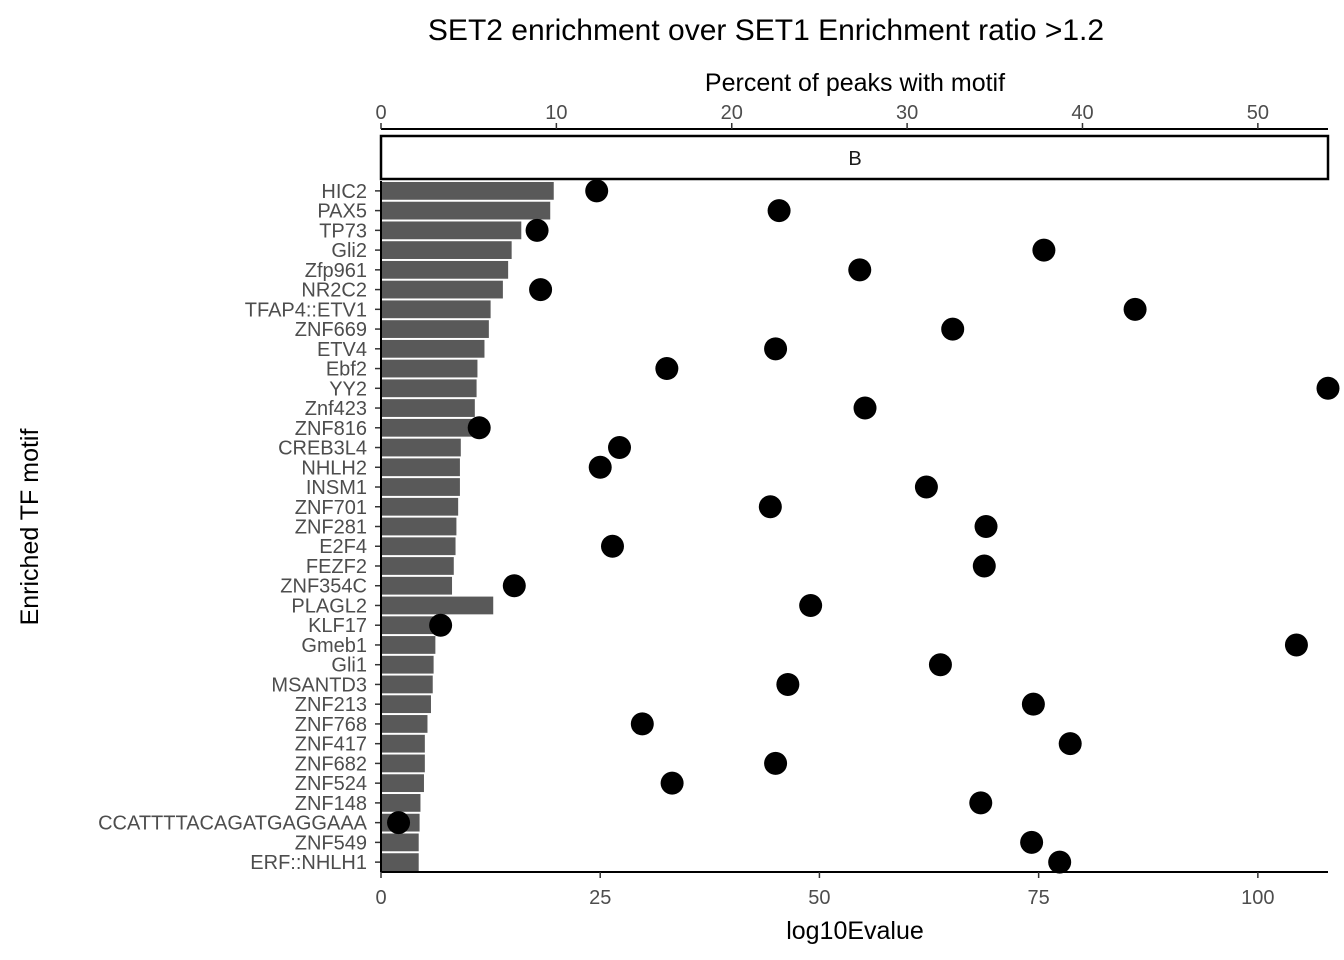 Image resolution: width=1344 pixels, height=960 pixels. Describe the element at coordinates (331, 725) in the screenshot. I see `category-label-ZNF768: ZNF768` at that location.